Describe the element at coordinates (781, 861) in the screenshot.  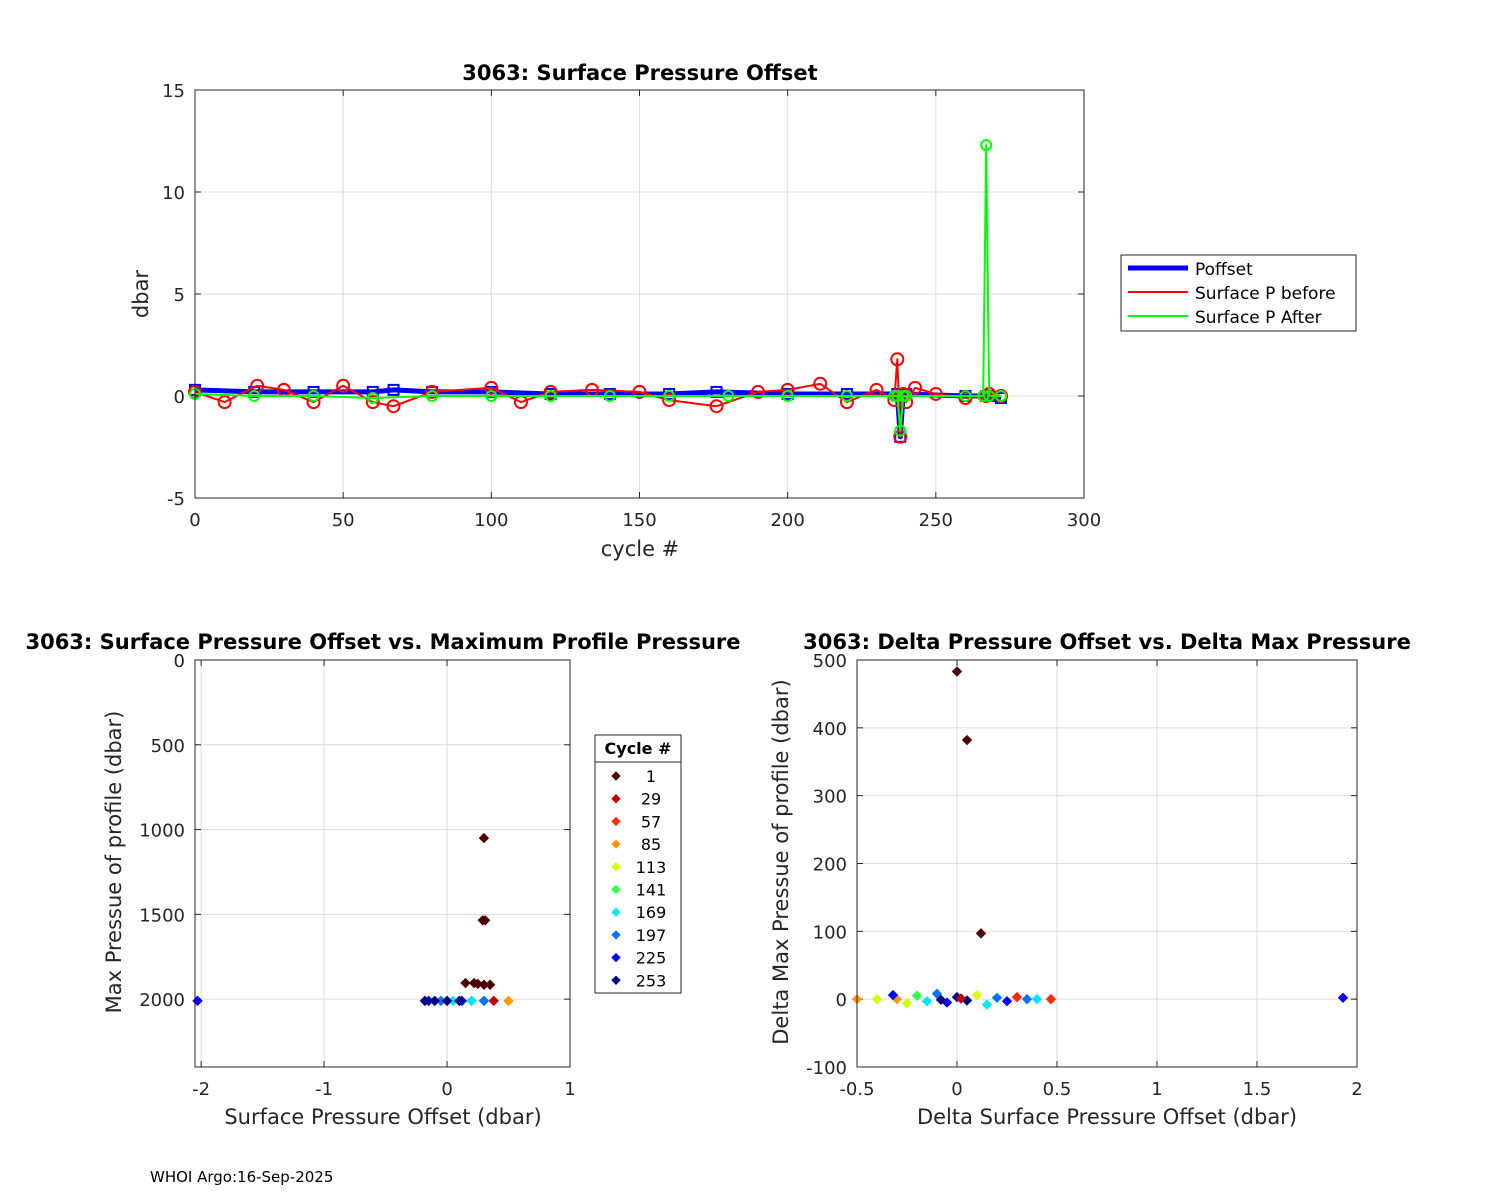
I see `plot3-ylabel: Delta Max Pressue of profile (dbar)` at that location.